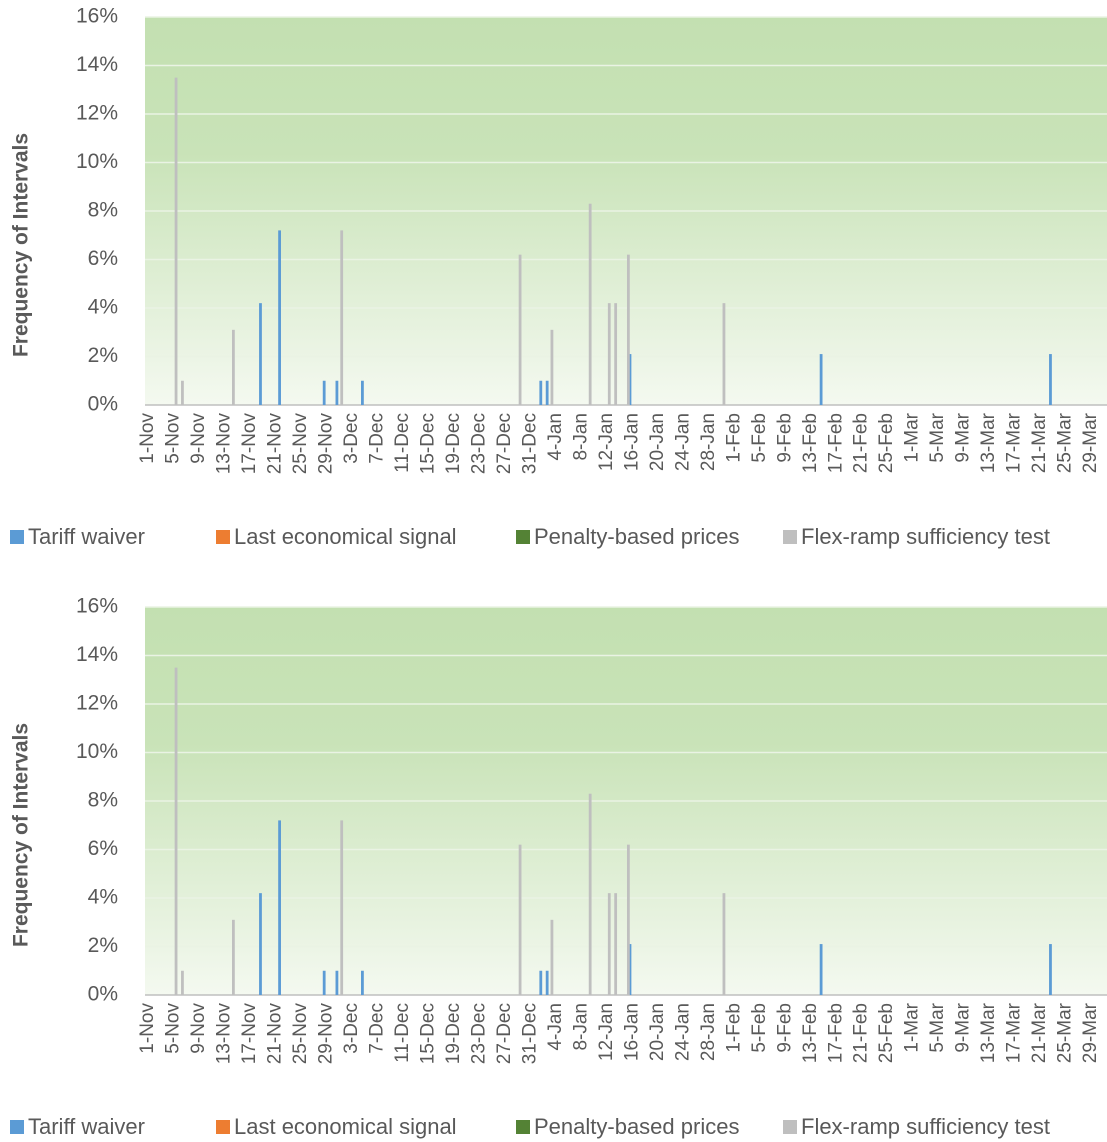 This screenshot has height=1142, width=1107. I want to click on x-tick-label: 3-Dec, so click(351, 1028).